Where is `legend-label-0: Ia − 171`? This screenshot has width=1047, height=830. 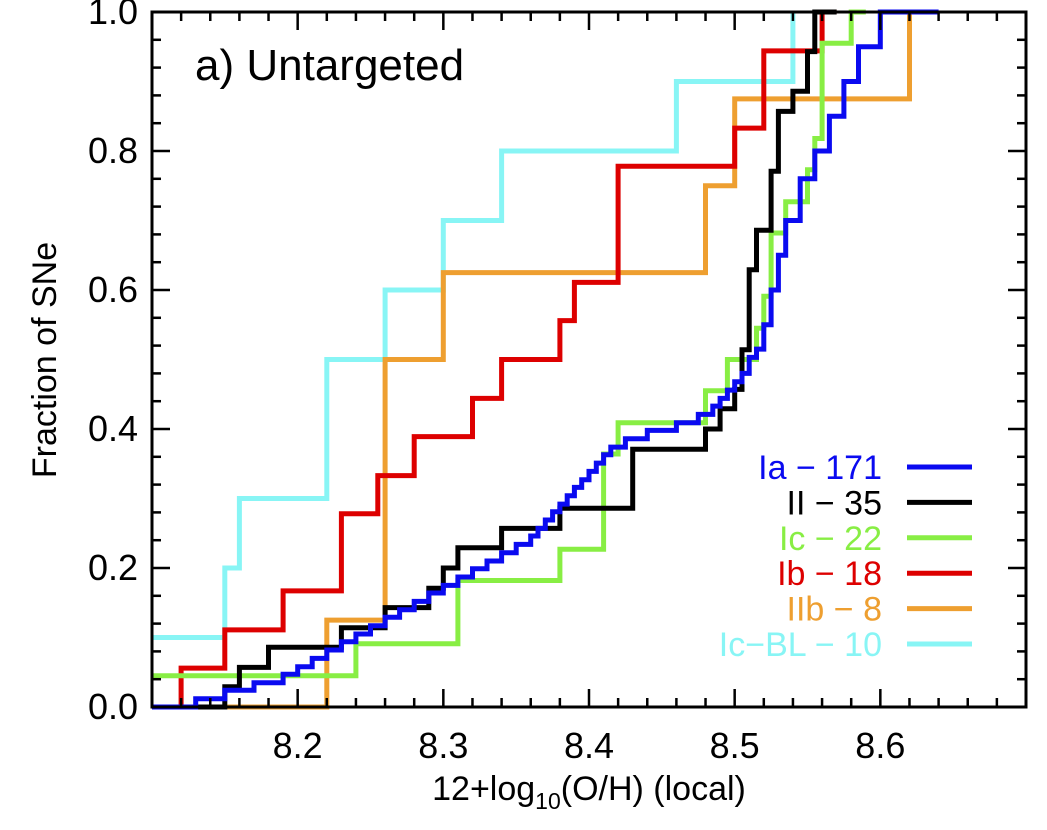
legend-label-0: Ia − 171 is located at coordinates (820, 468).